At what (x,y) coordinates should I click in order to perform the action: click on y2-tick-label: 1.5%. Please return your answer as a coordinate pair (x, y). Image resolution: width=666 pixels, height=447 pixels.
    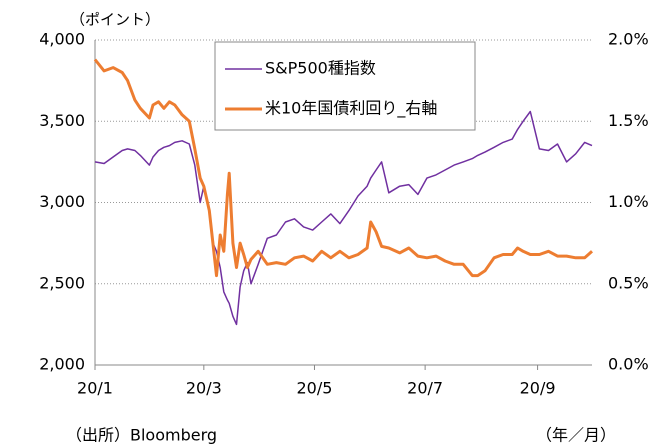
    Looking at the image, I should click on (628, 120).